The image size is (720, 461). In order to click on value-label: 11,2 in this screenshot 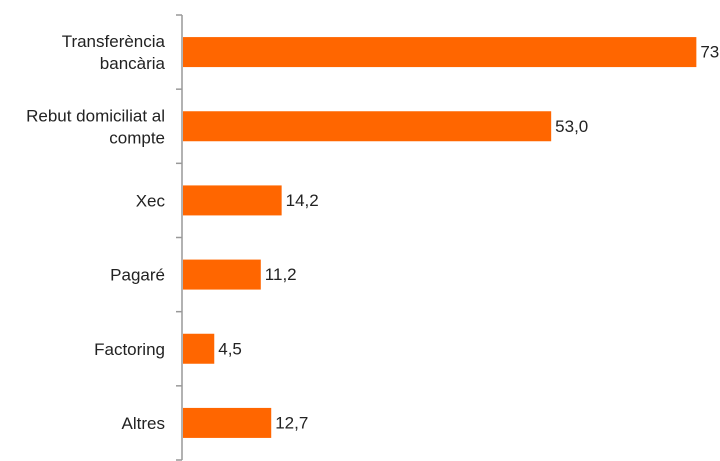, I will do `click(281, 274)`.